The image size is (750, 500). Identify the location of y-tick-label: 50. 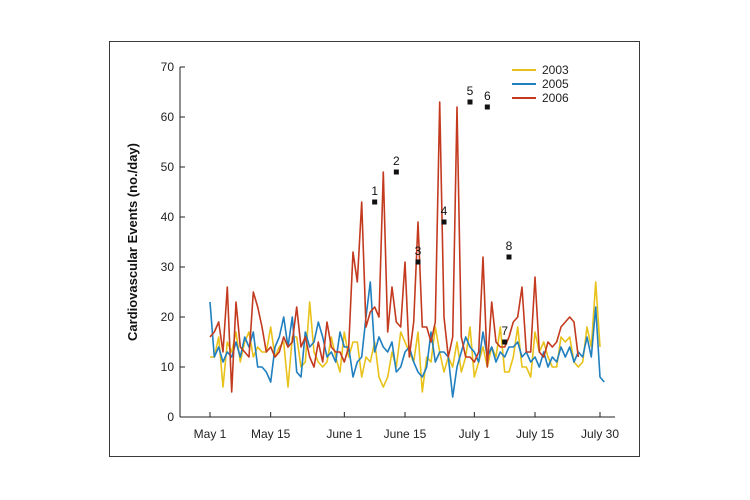
(168, 167).